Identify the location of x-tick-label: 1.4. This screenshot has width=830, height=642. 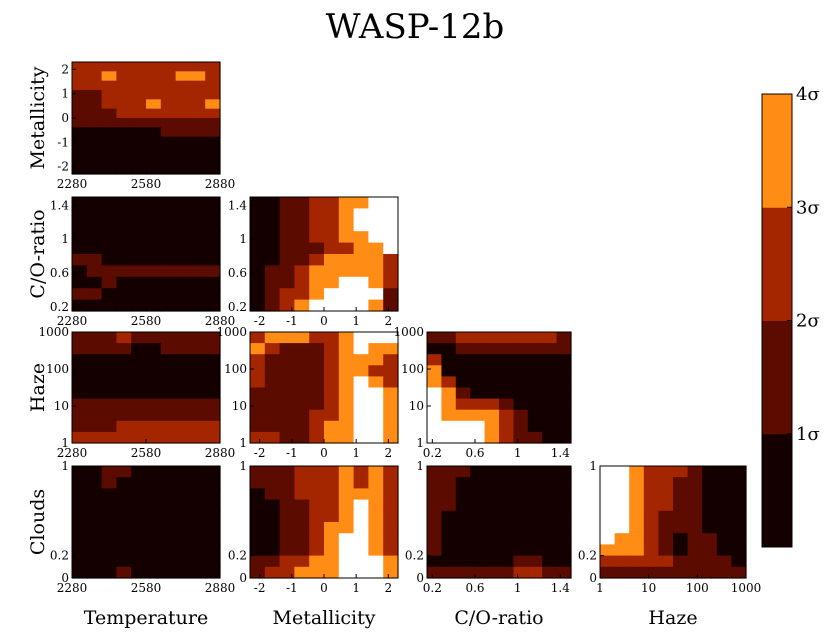
(560, 588).